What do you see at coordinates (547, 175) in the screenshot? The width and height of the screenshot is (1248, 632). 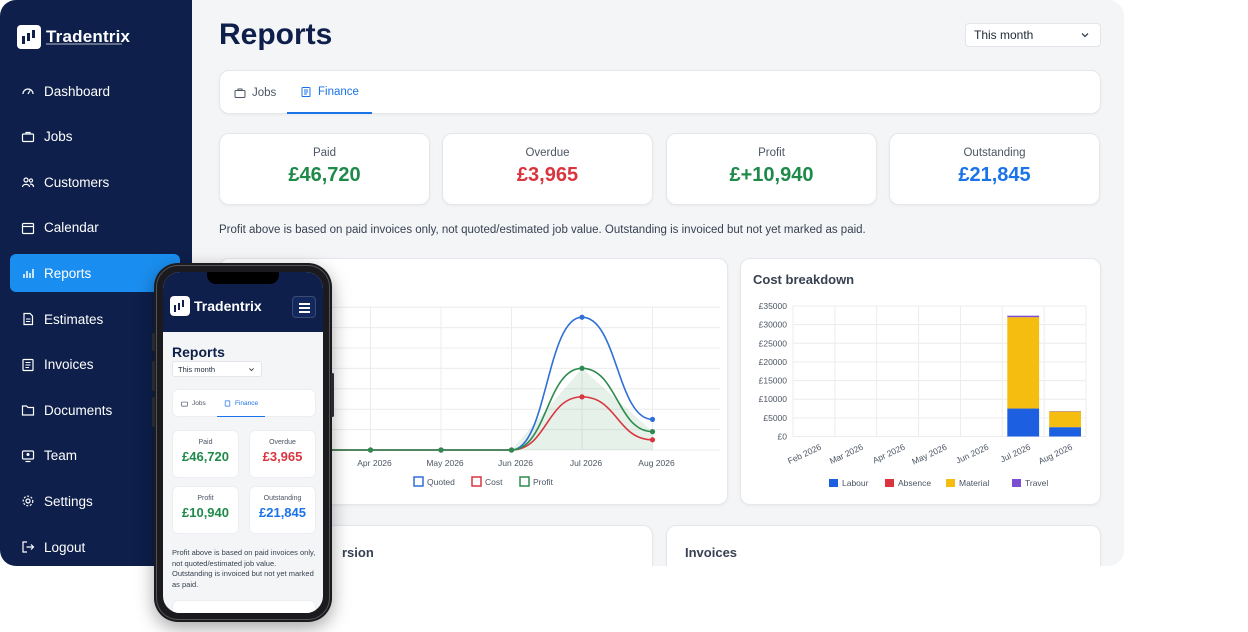 I see `stat-value: £3,965` at bounding box center [547, 175].